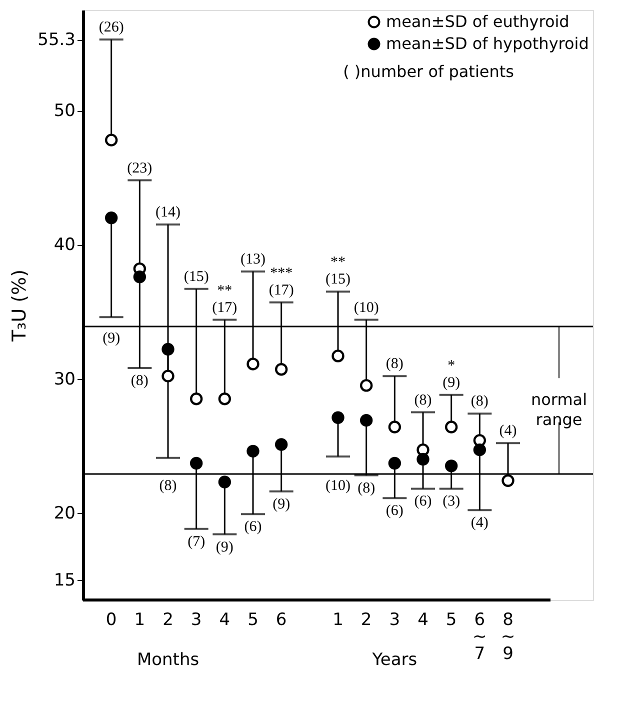 This screenshot has width=625, height=710. What do you see at coordinates (19, 306) in the screenshot?
I see `y-axis-title: T₃U (%)` at bounding box center [19, 306].